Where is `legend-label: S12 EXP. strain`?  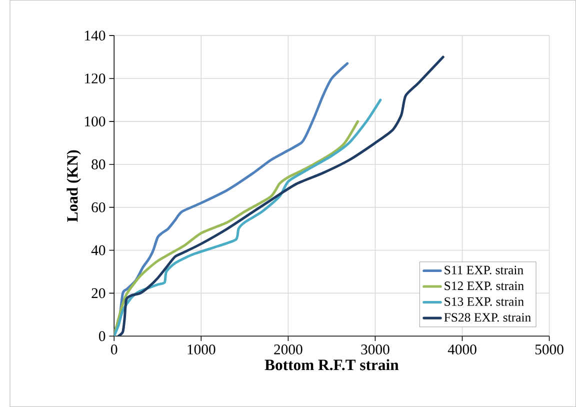 legend-label: S12 EXP. strain is located at coordinates (484, 286).